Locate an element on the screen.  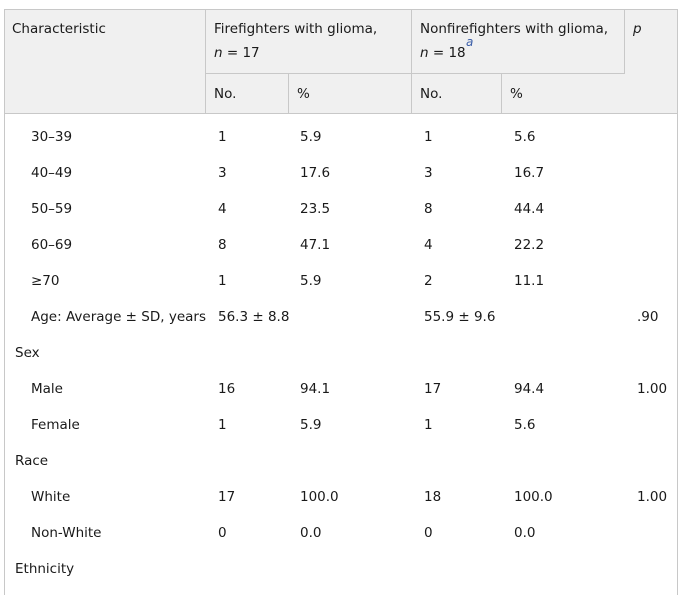
header-subdivider-ff is located at coordinates (288, 93).